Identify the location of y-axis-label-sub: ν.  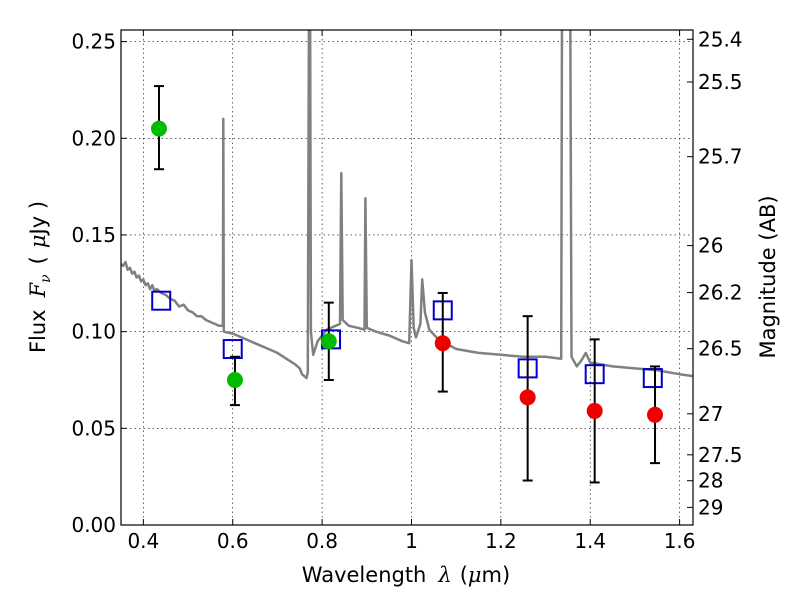
(46, 278).